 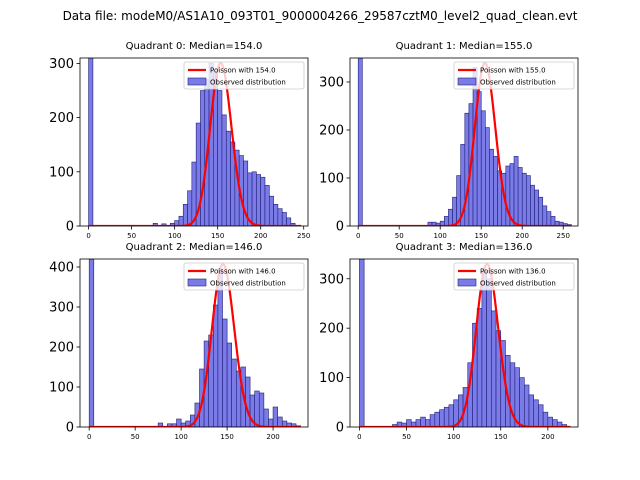 I want to click on quadrant-2-ytick-label: 0, so click(x=70, y=428).